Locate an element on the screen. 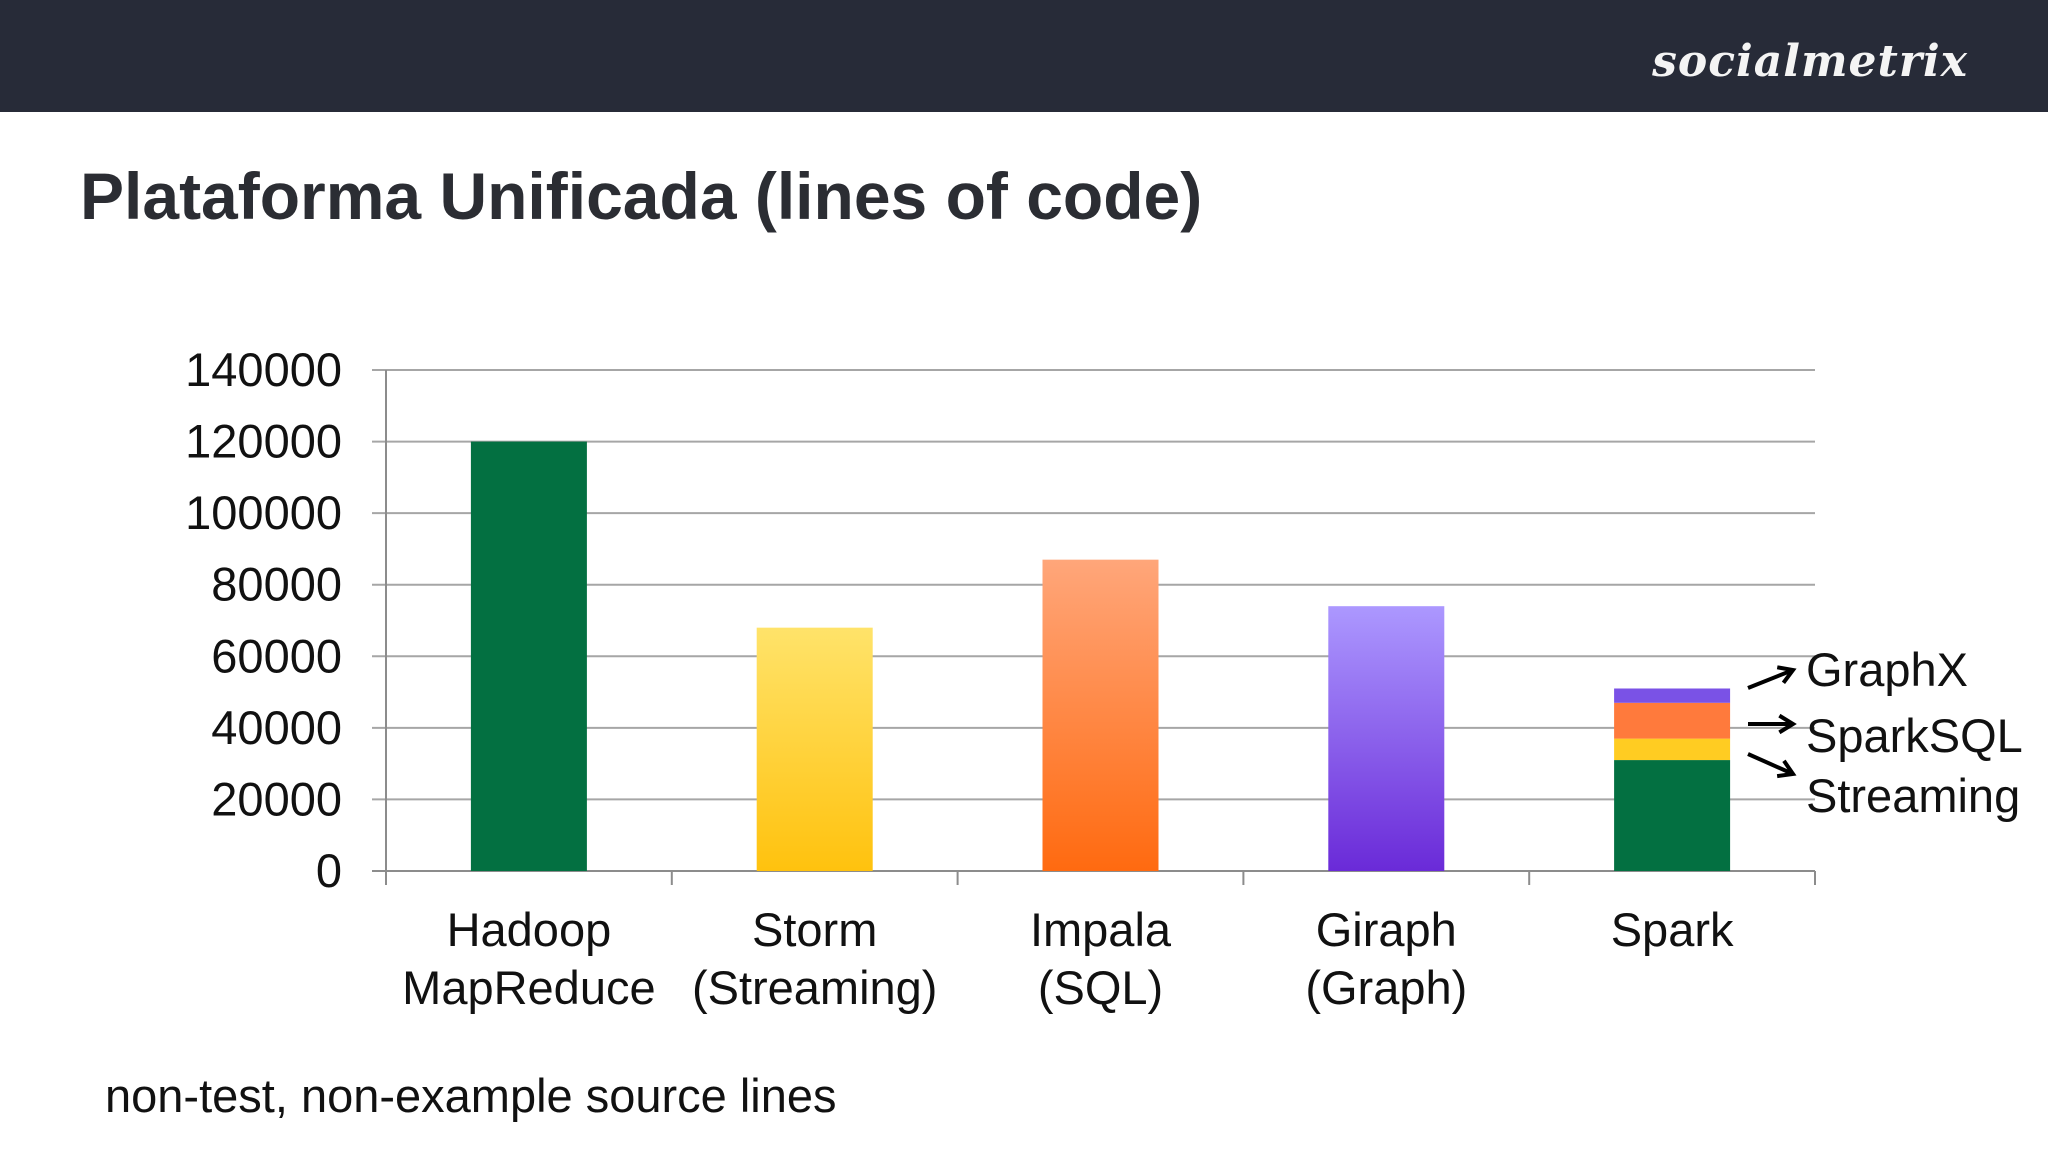  bar-giraph is located at coordinates (1386, 738).